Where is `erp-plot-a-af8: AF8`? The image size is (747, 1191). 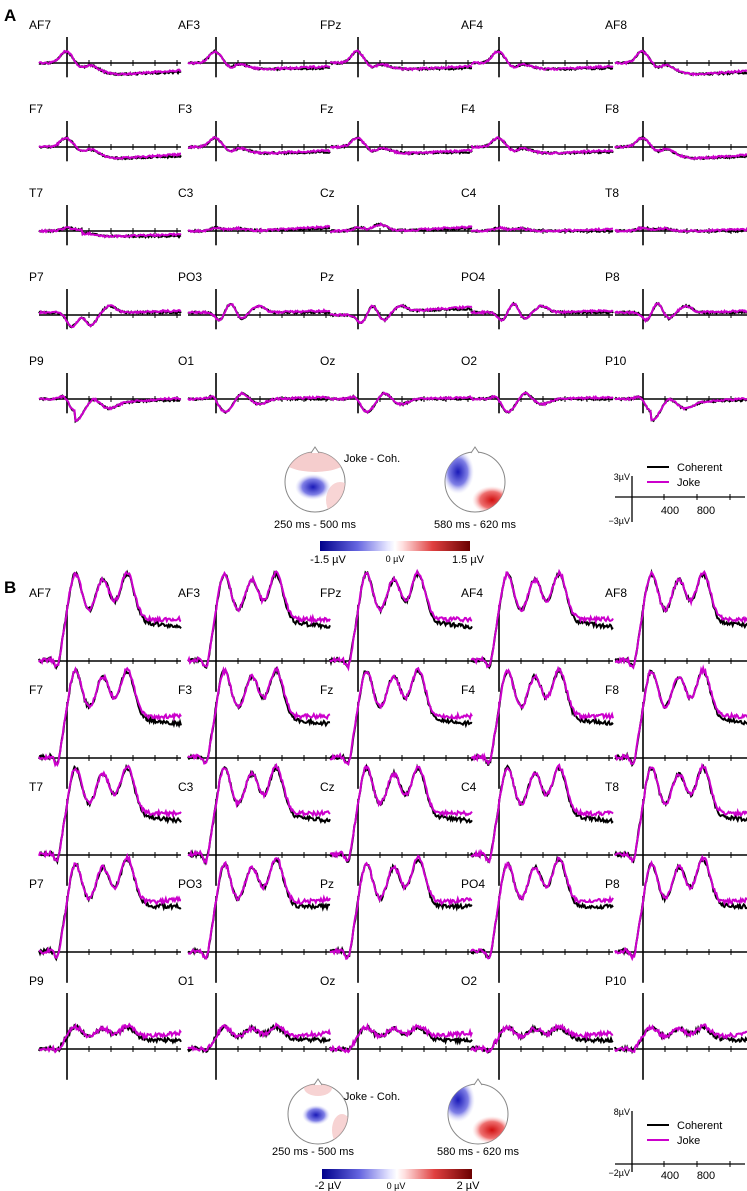 erp-plot-a-af8: AF8 is located at coordinates (676, 48).